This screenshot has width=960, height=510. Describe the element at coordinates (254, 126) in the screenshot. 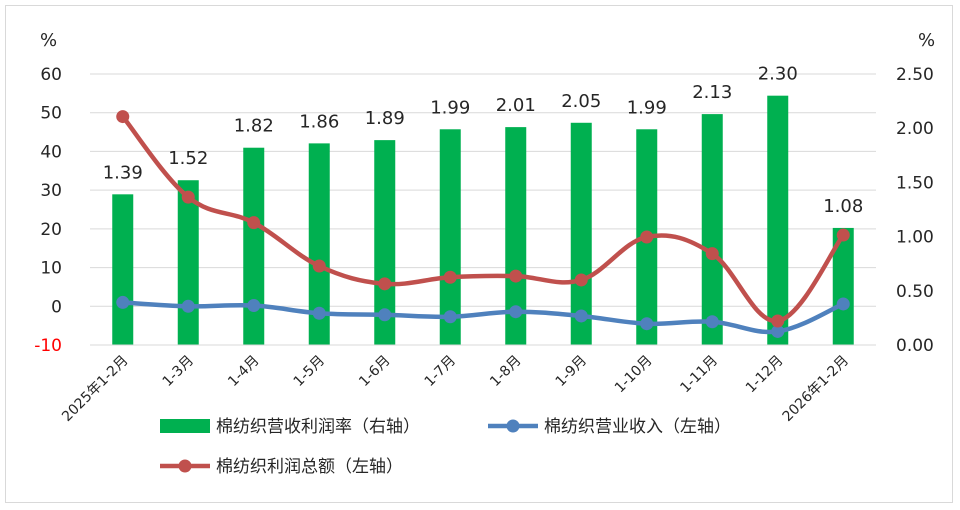

I see `bar-data-label: 1.82` at that location.